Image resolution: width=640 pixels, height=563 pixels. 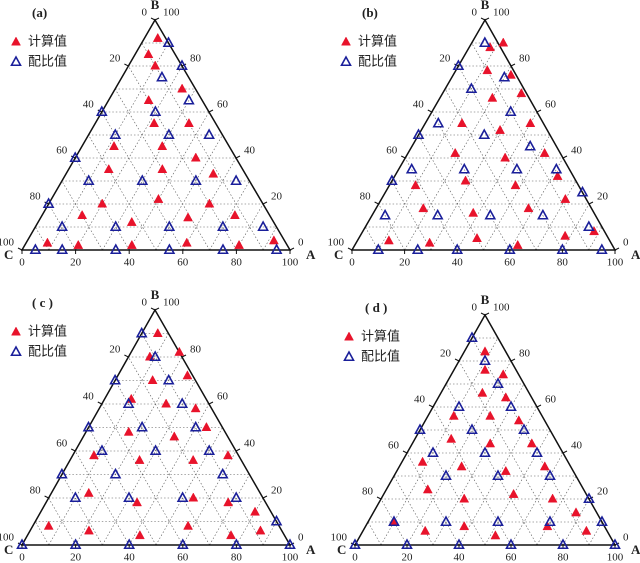 I want to click on legend-label: 配比值, so click(x=380, y=357).